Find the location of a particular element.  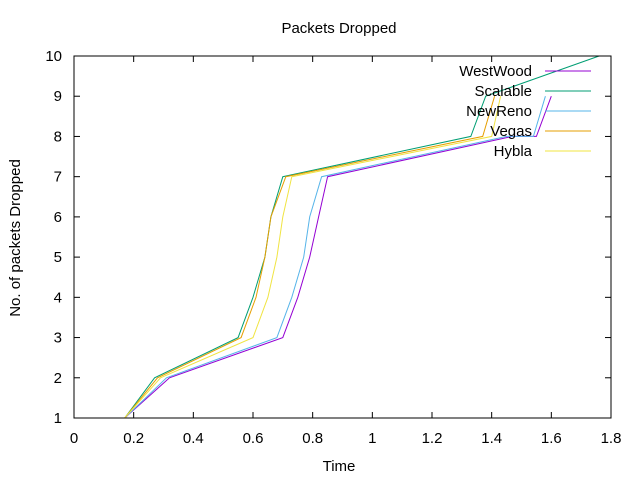

x-tick-label: 0.2 is located at coordinates (133, 438).